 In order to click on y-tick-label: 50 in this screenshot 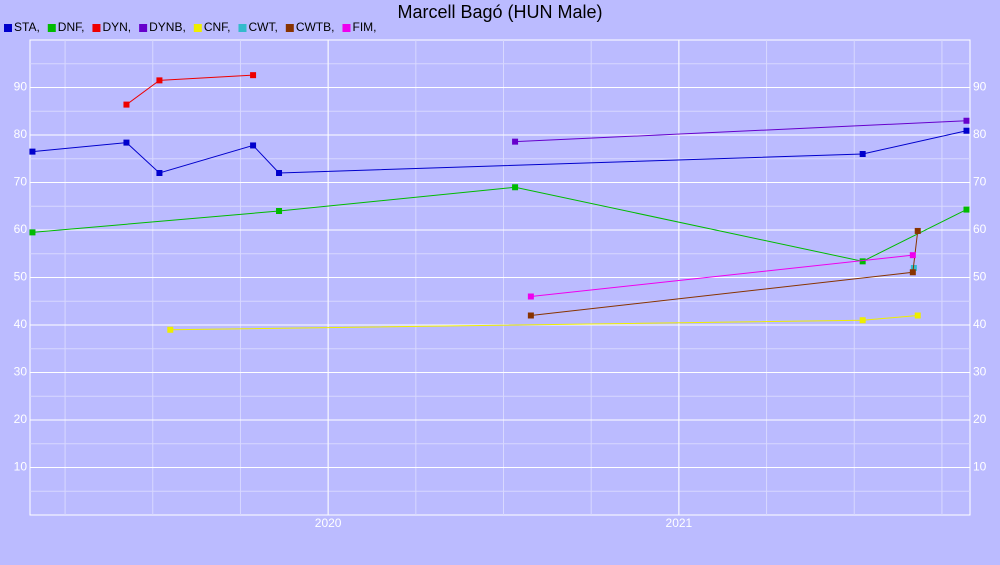, I will do `click(21, 277)`.